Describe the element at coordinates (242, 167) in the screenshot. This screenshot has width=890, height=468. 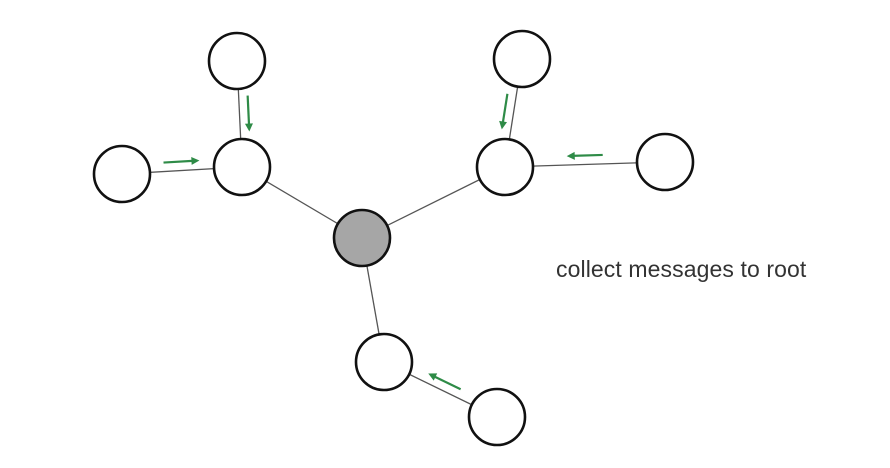
I see `tree-node-left-hub` at that location.